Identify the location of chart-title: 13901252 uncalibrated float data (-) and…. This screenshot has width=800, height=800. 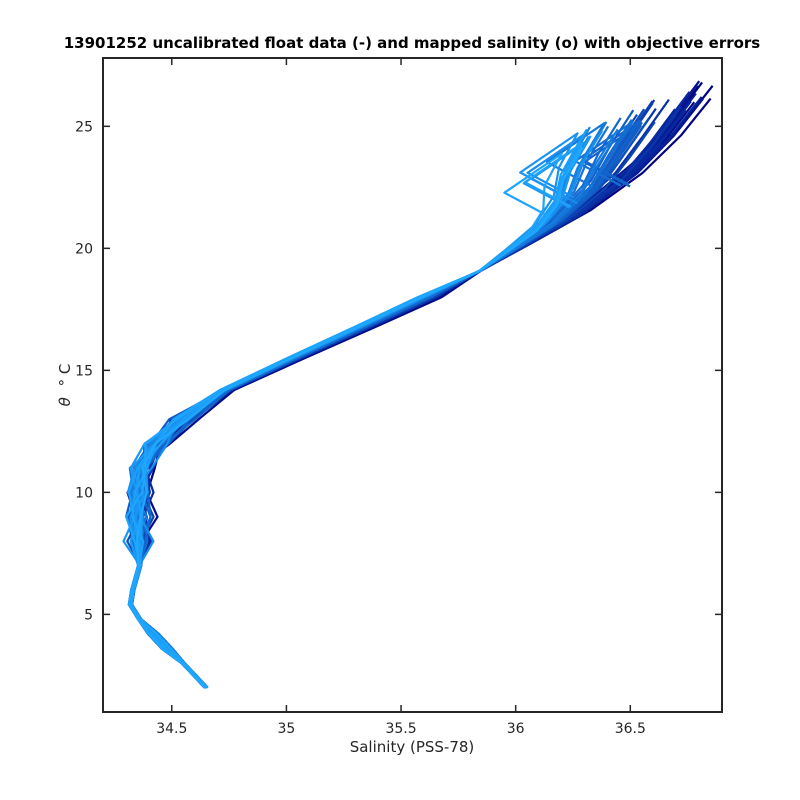
(412, 43).